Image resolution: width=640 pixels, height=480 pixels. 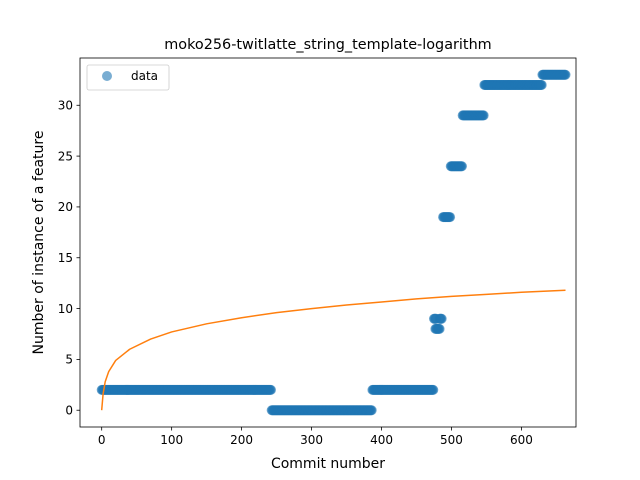 I want to click on x-tick-label: 0, so click(x=102, y=440).